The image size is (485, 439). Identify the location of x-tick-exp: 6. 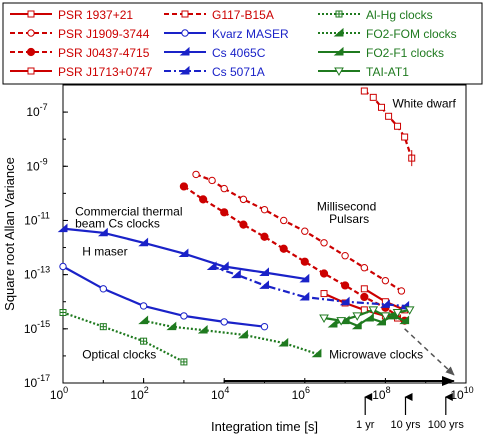
(307, 390).